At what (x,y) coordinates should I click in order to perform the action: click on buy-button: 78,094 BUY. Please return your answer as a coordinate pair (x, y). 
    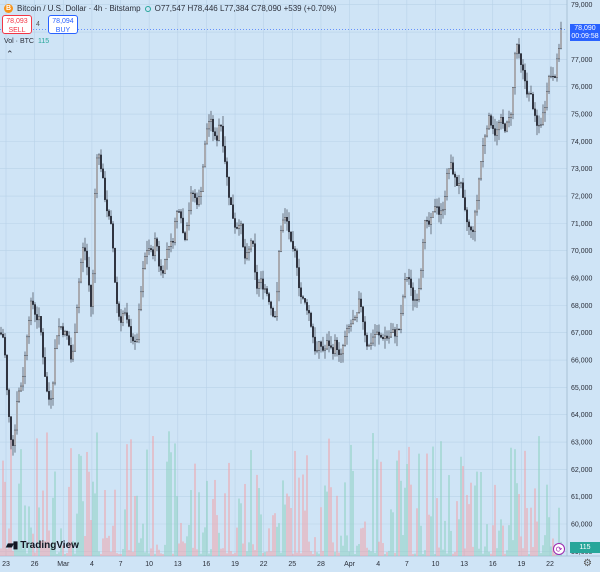
    Looking at the image, I should click on (63, 24).